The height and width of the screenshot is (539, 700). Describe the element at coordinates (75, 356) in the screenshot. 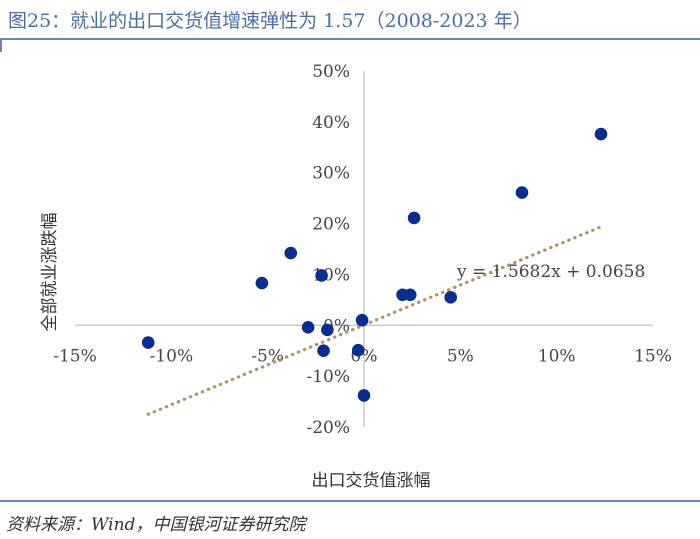

I see `x-tick-label: -15%` at that location.